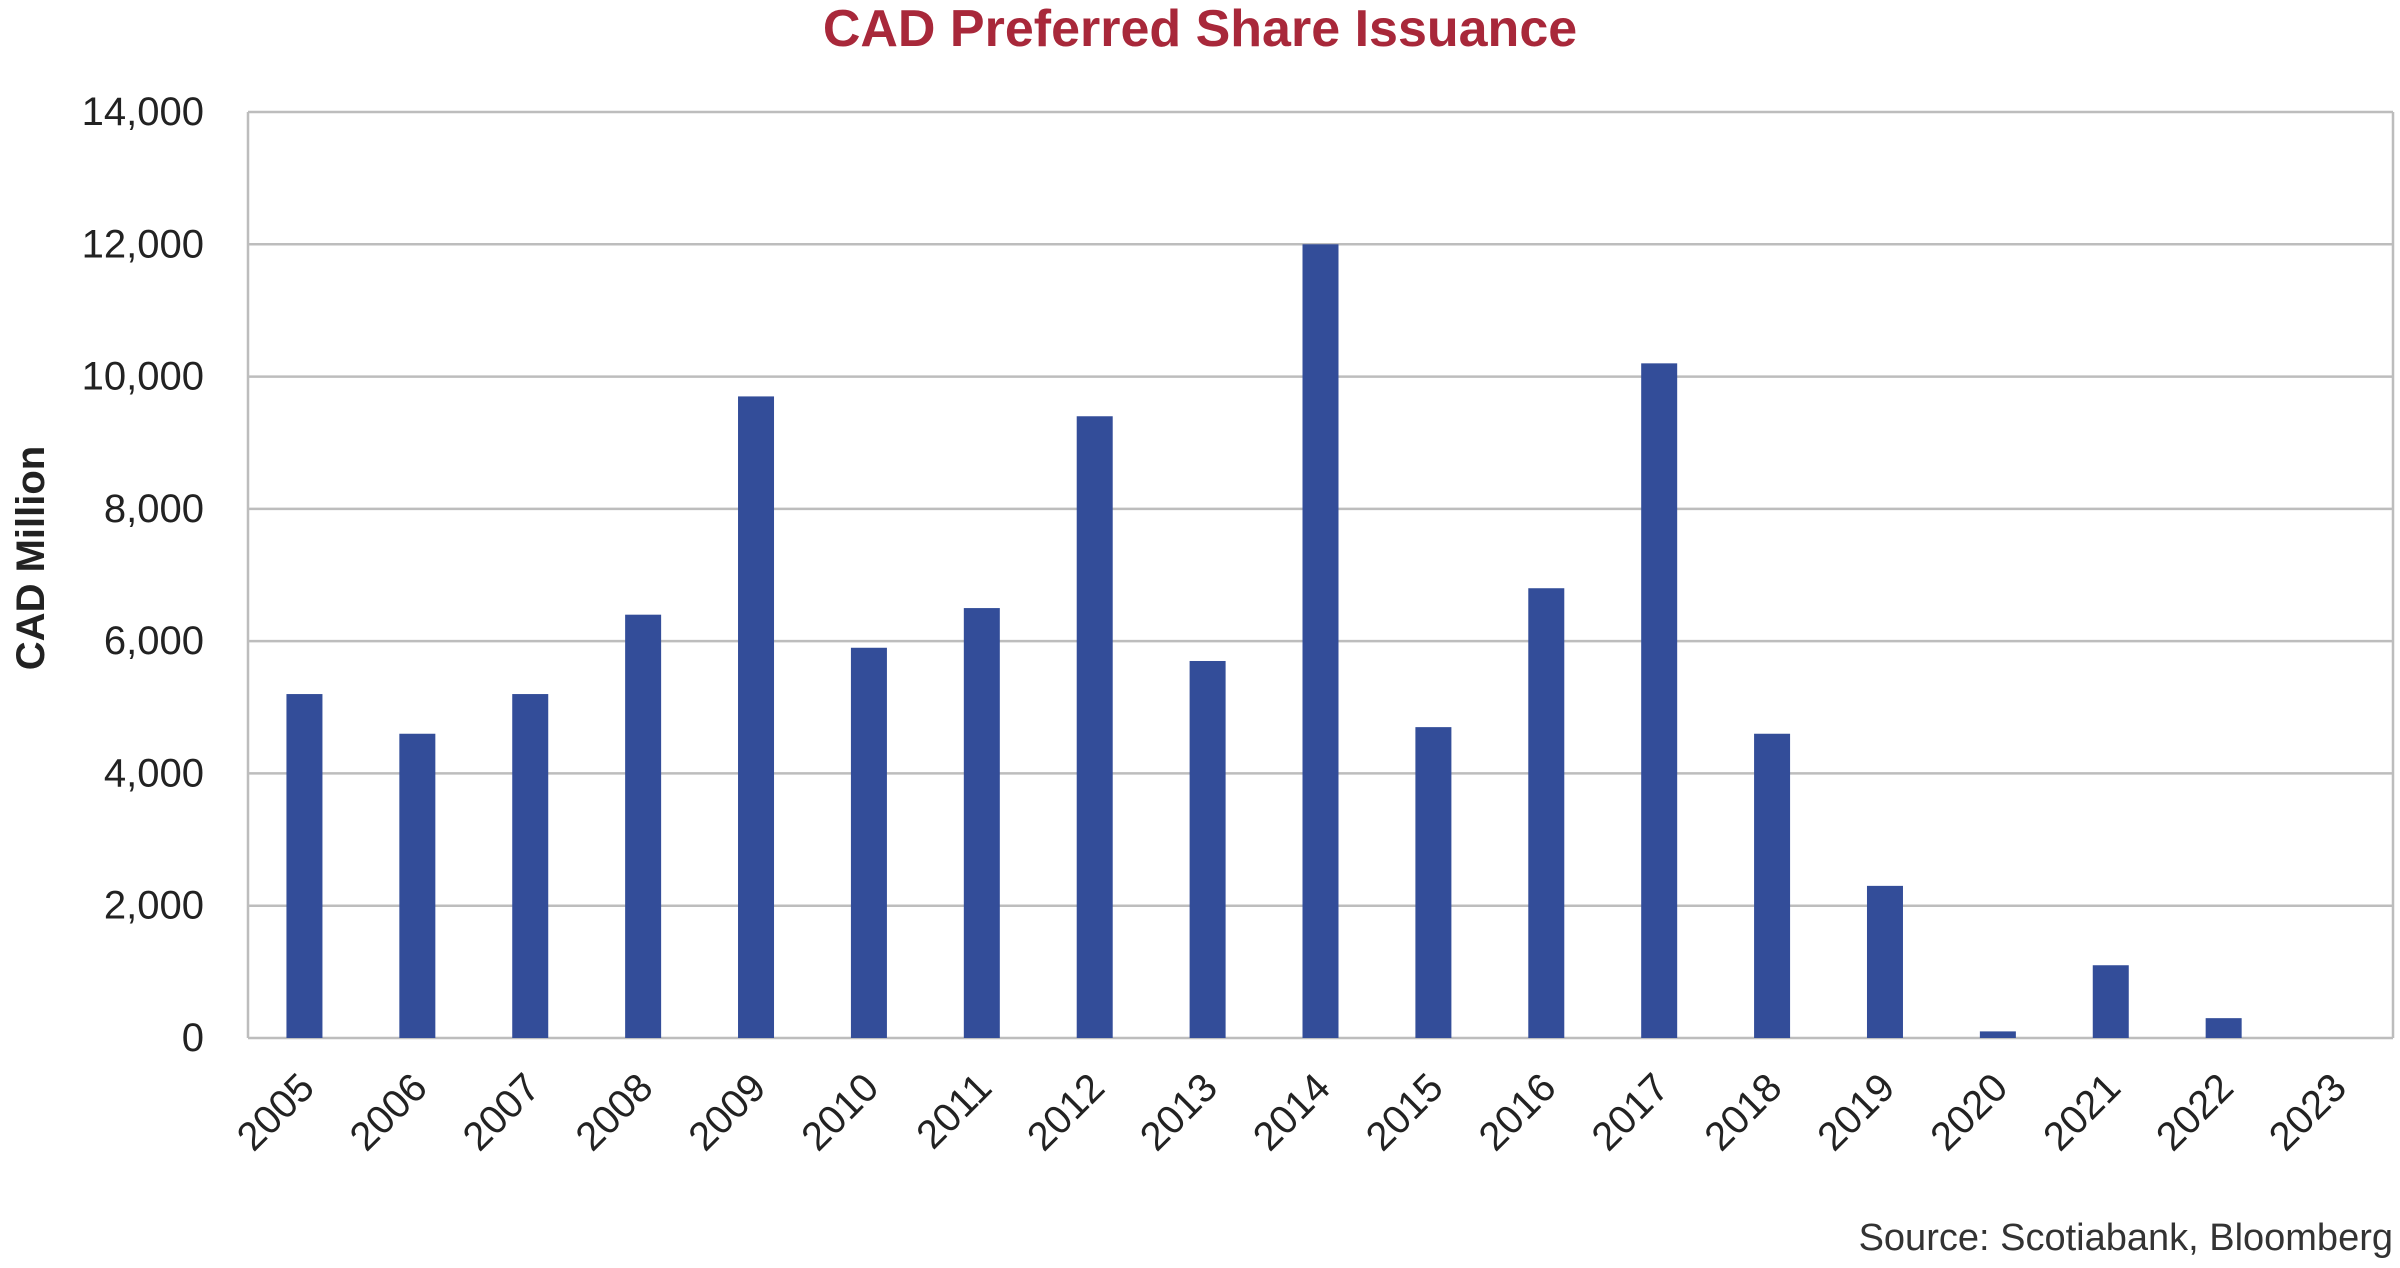 The width and height of the screenshot is (2400, 1268). What do you see at coordinates (31, 558) in the screenshot?
I see `y-axis-title: CAD Million` at bounding box center [31, 558].